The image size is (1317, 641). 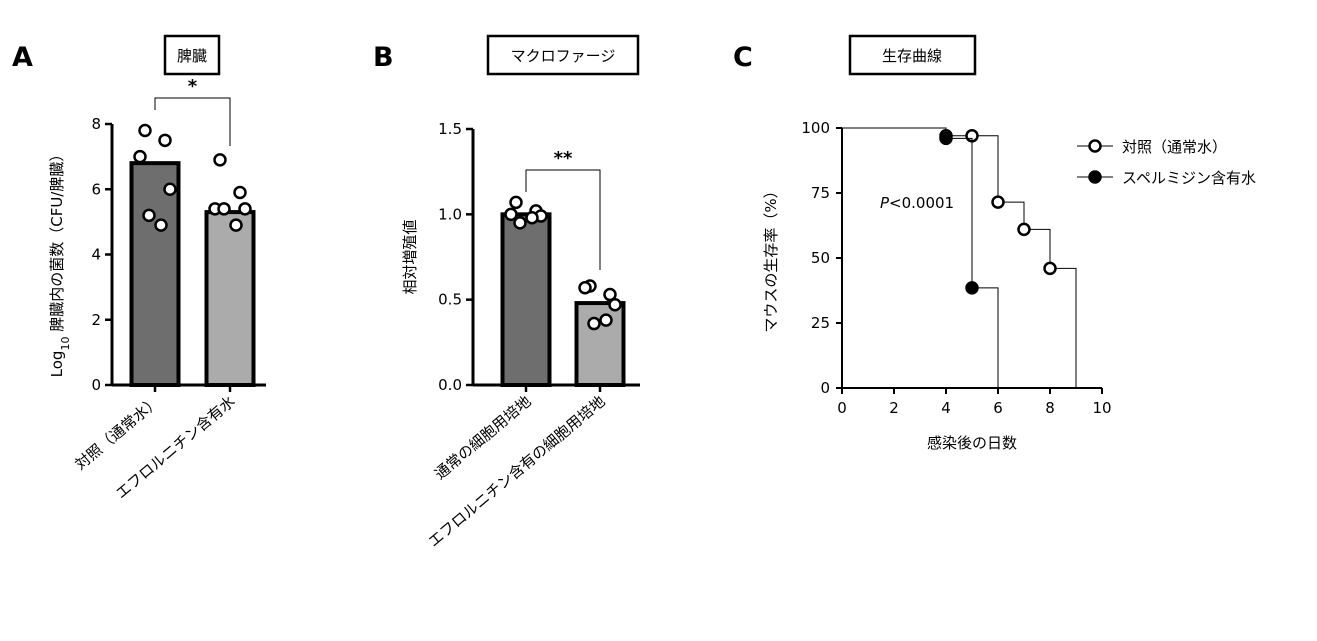 What do you see at coordinates (192, 121) in the screenshot?
I see `significance-bracket-a` at bounding box center [192, 121].